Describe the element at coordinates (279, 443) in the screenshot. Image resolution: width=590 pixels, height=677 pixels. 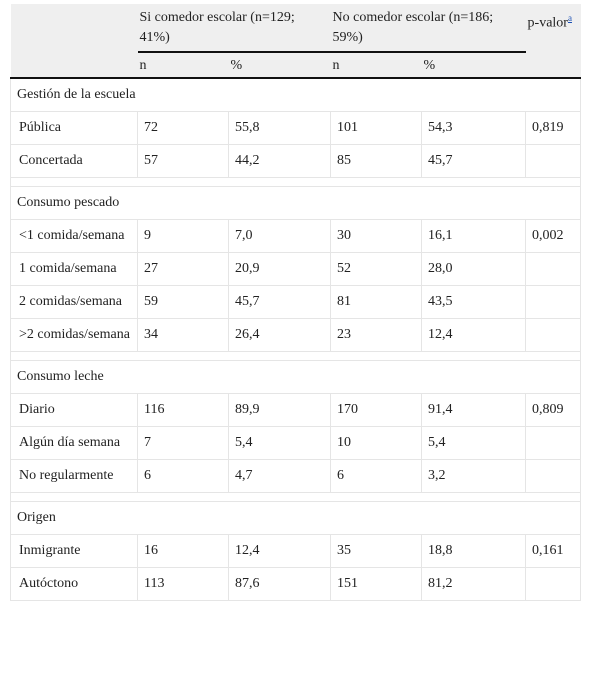
I see `cell-pct-si: 5,4` at that location.